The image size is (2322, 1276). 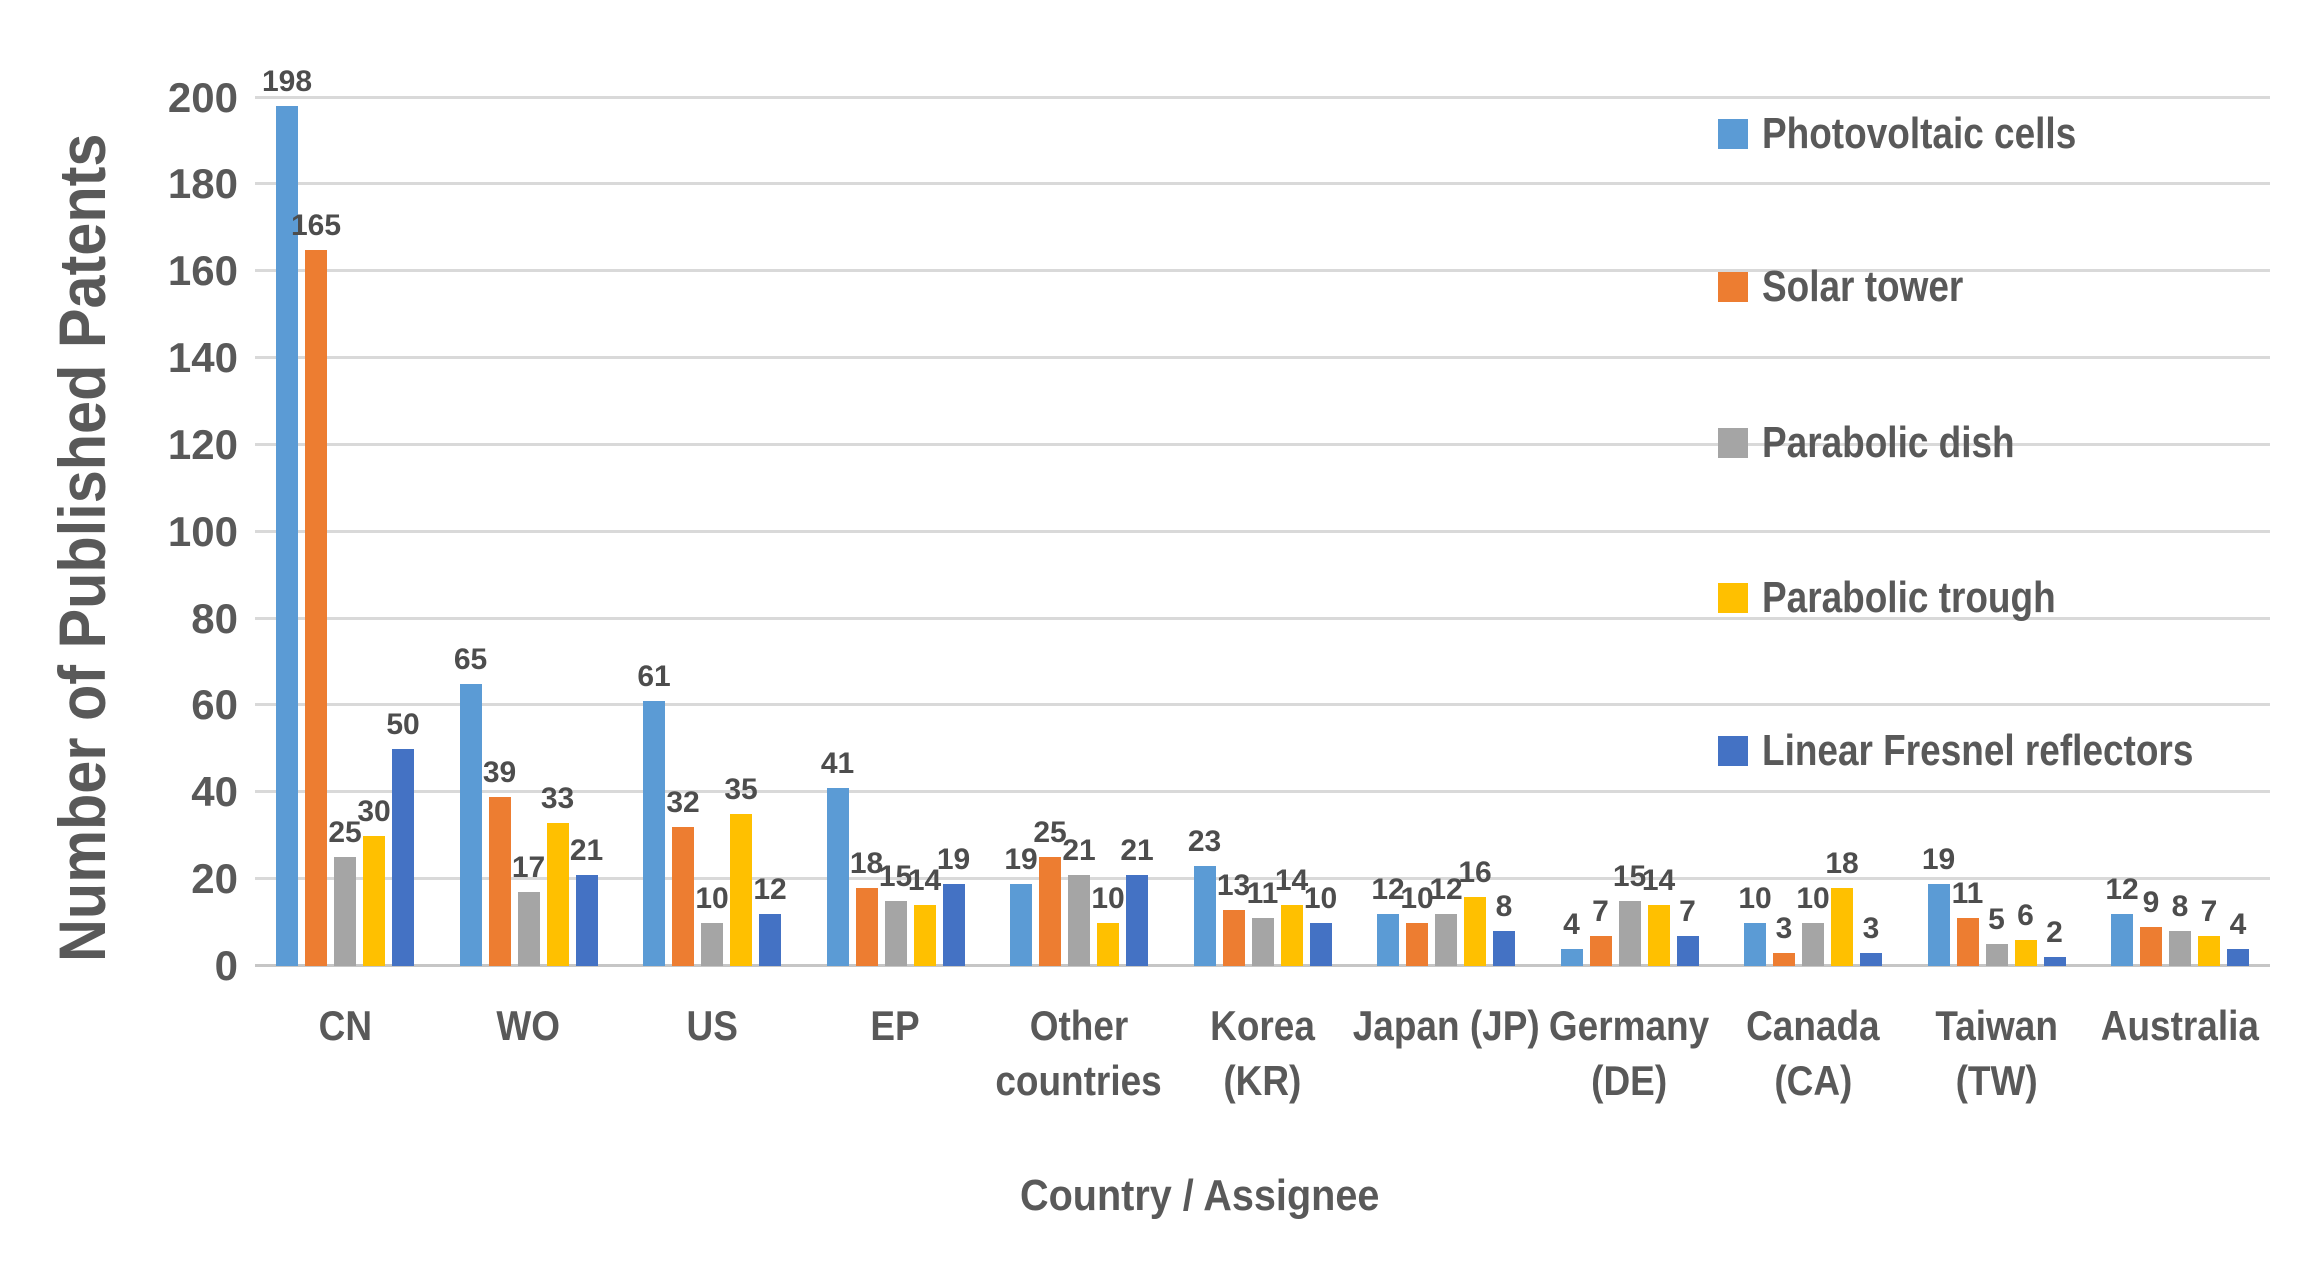 What do you see at coordinates (1200, 1196) in the screenshot?
I see `x-axis-title: Country / Assignee` at bounding box center [1200, 1196].